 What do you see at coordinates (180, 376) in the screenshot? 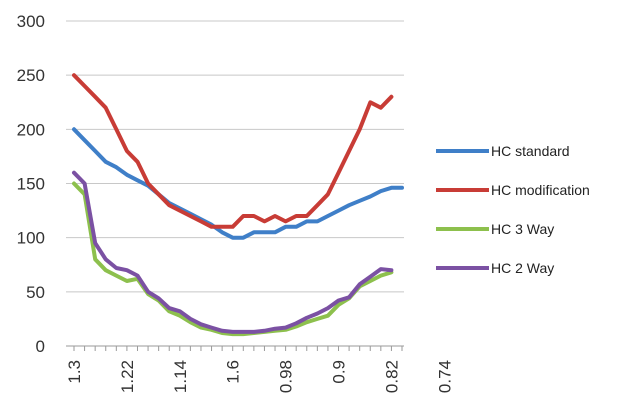
I see `x-tick-label: 1.14` at bounding box center [180, 376].